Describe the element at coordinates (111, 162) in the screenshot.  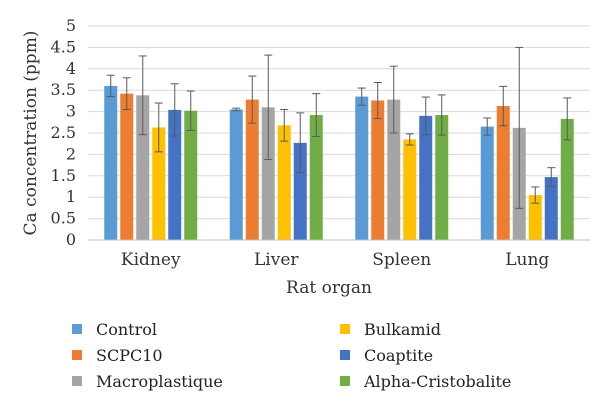
I see `bar-control-kidney` at that location.